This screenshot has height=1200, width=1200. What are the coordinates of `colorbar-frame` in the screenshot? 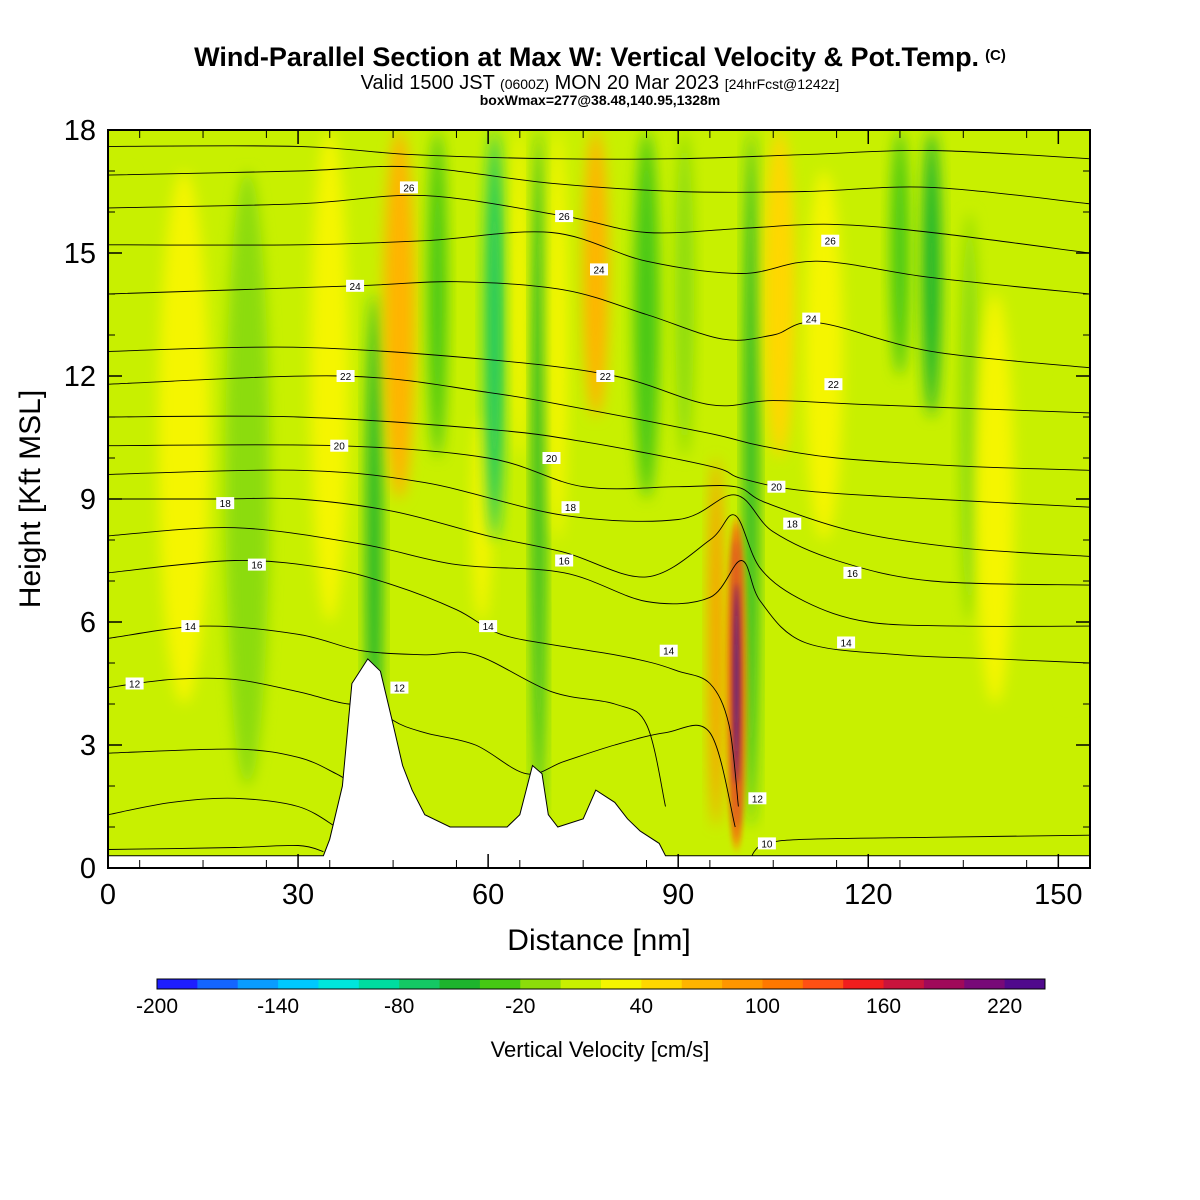 It's located at (601, 984).